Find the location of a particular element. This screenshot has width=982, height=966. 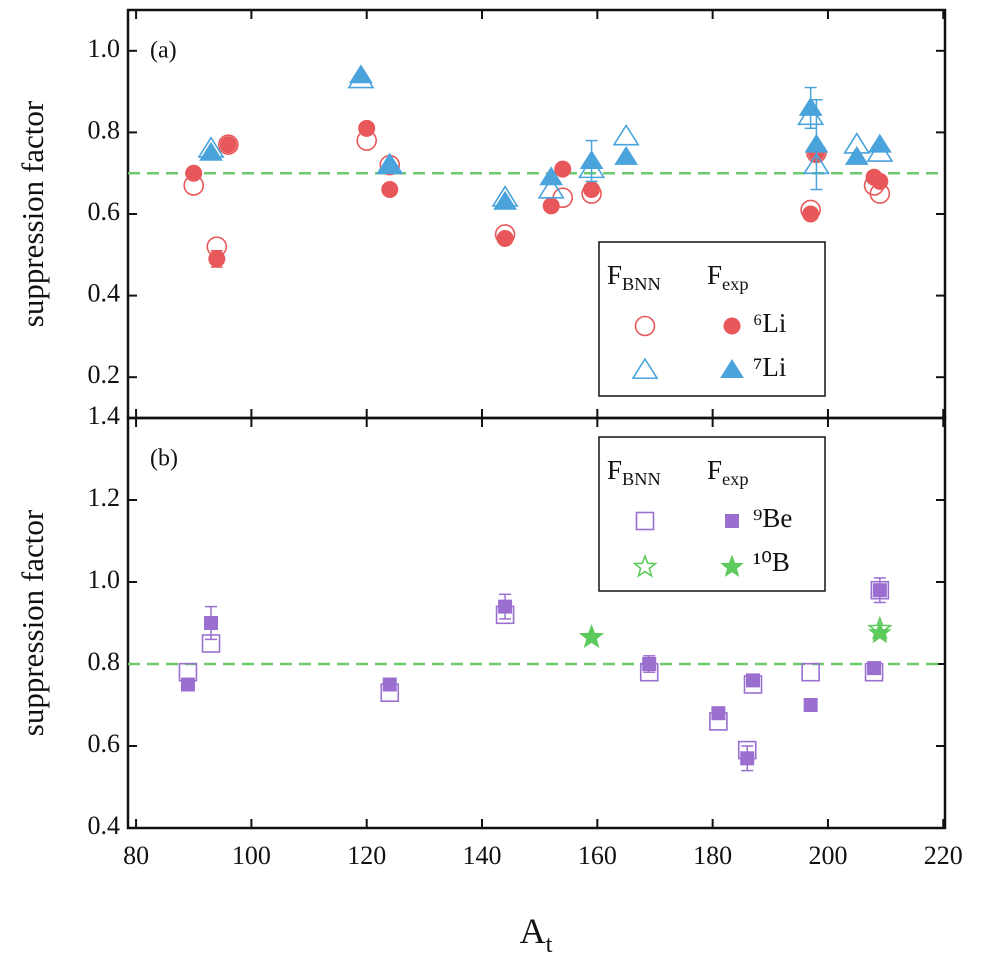

legend-label: ⁶Li is located at coordinates (769, 323).